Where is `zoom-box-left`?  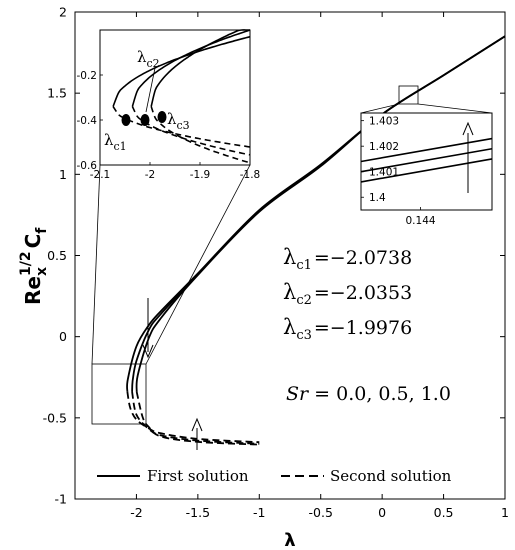
zoom-box-left is located at coordinates (119, 394).